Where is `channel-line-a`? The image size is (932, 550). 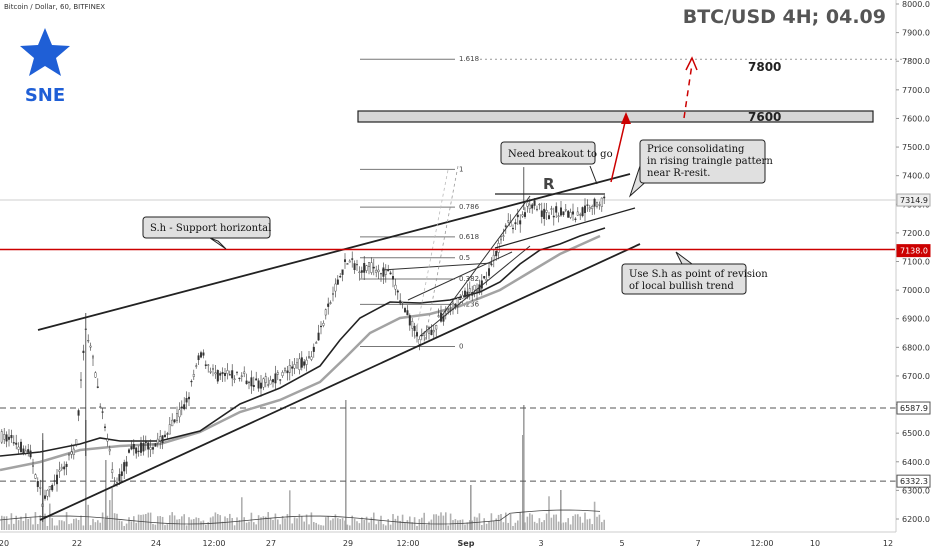
channel-line-a is located at coordinates (460, 276).